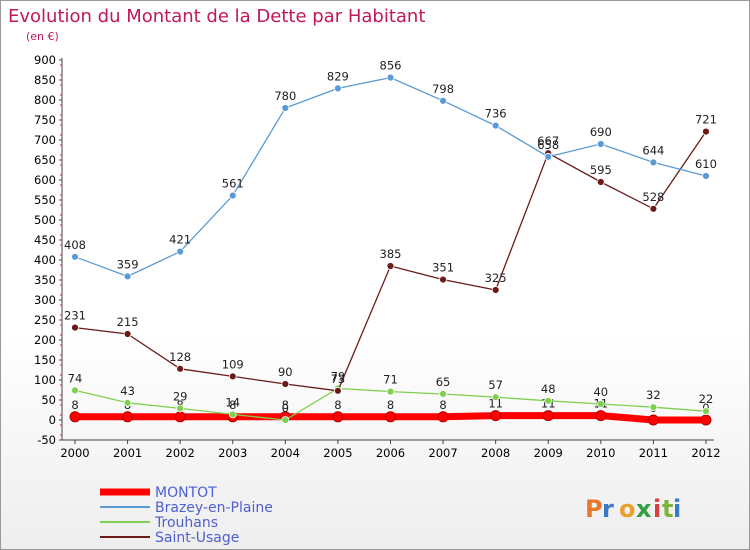 This screenshot has height=550, width=750. Describe the element at coordinates (45, 160) in the screenshot. I see `y-tick-label: 650` at that location.